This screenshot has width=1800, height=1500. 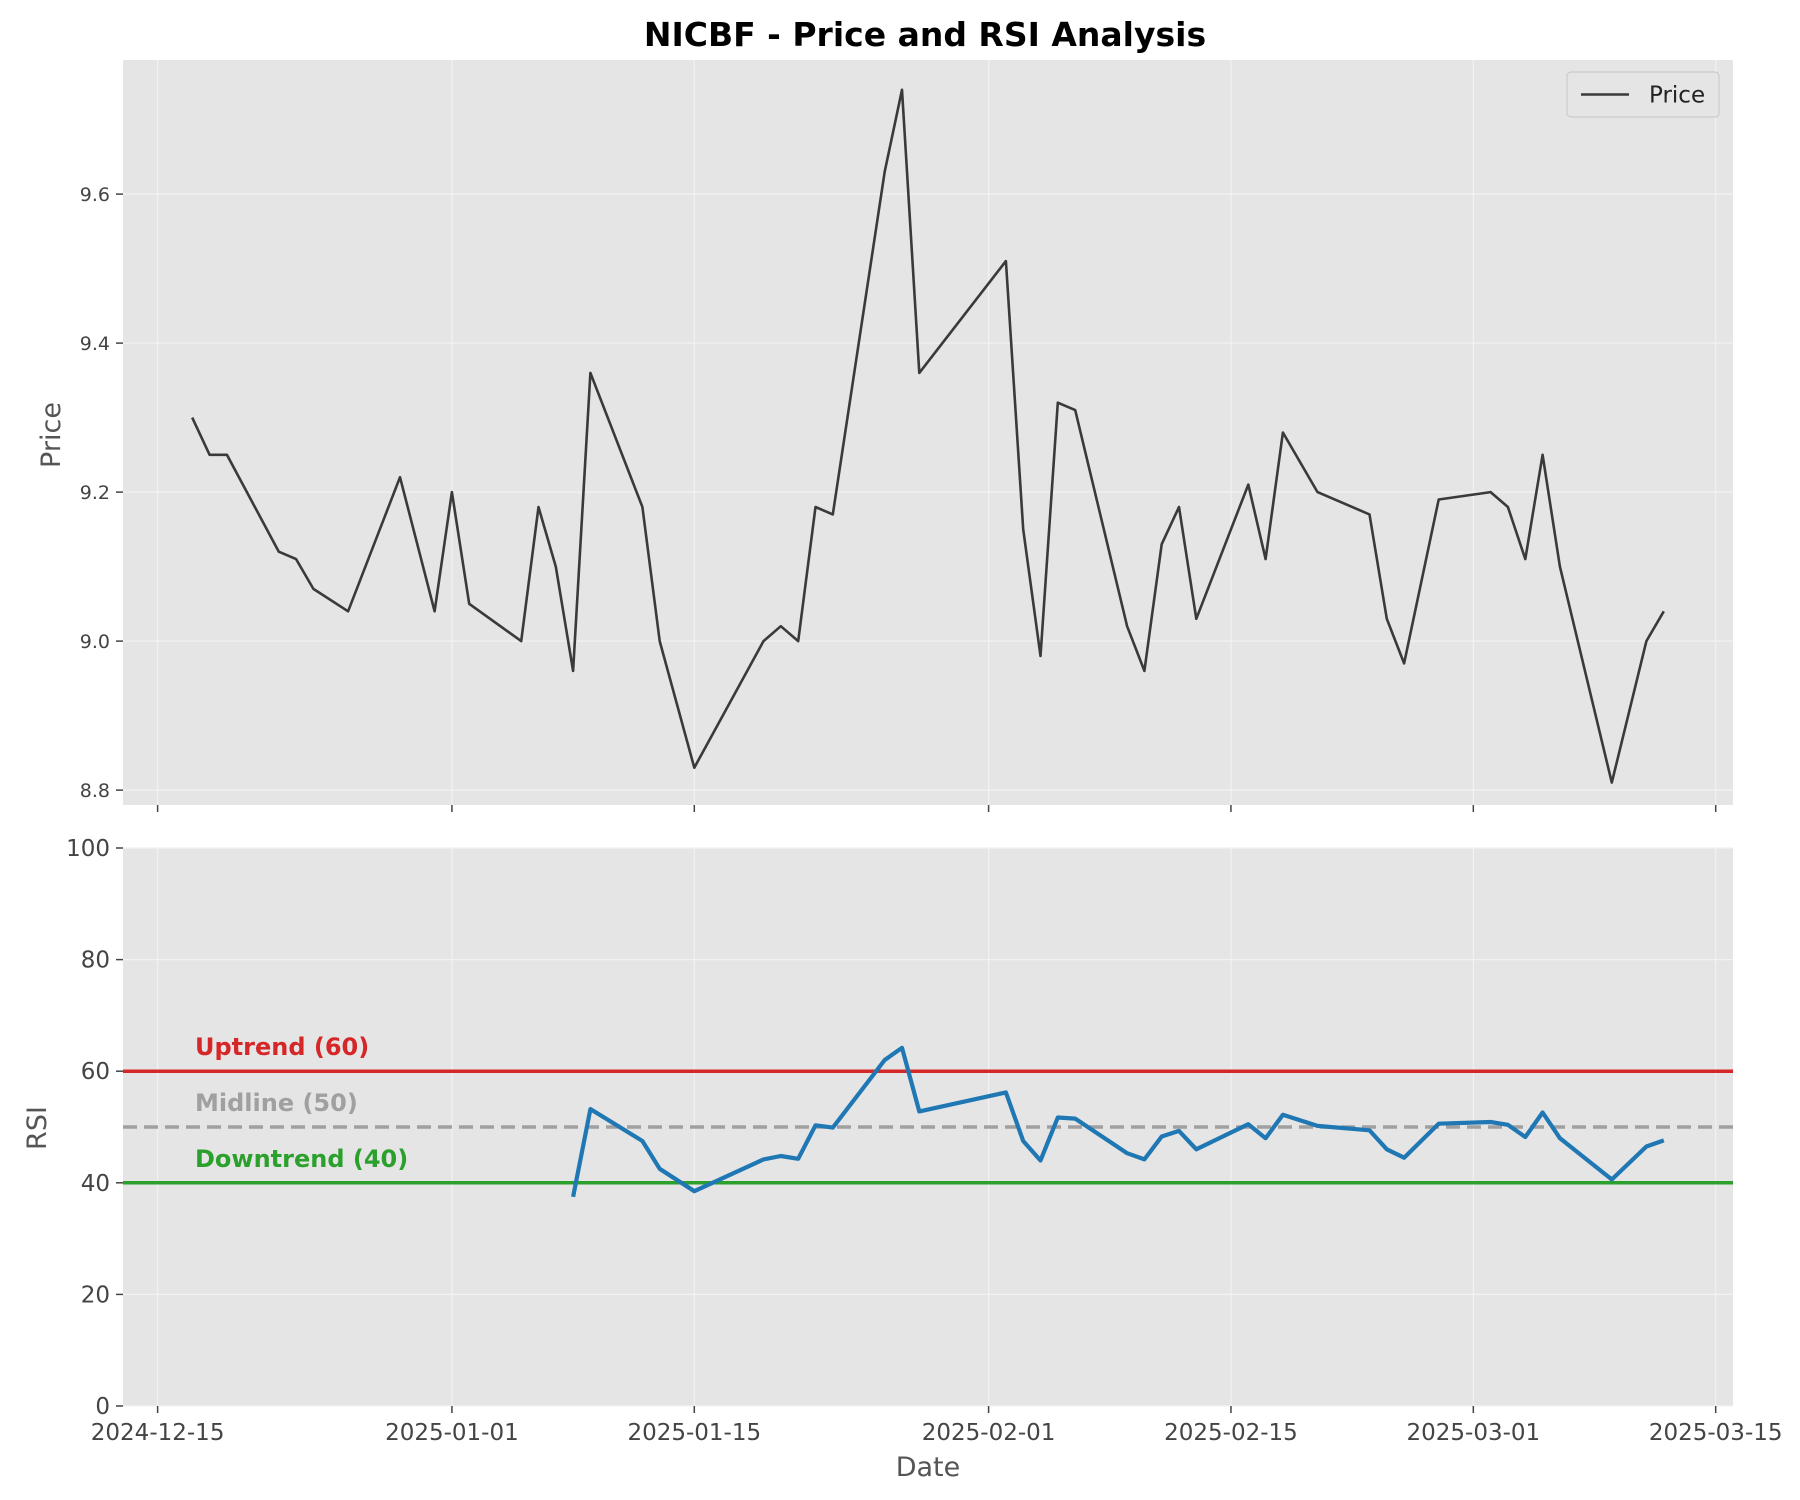 I want to click on uptrend-label: Uptrend (60), so click(x=282, y=1047).